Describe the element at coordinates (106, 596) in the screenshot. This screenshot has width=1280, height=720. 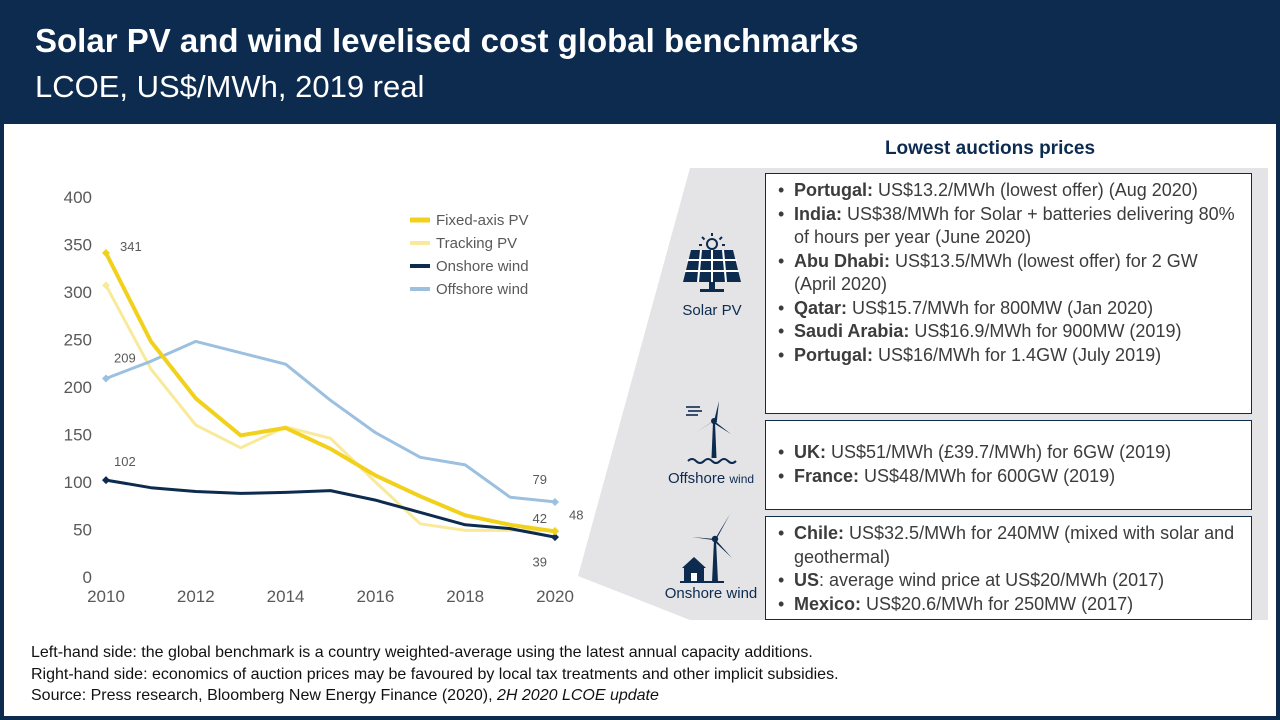
I see `x-tick-label: 2010` at that location.